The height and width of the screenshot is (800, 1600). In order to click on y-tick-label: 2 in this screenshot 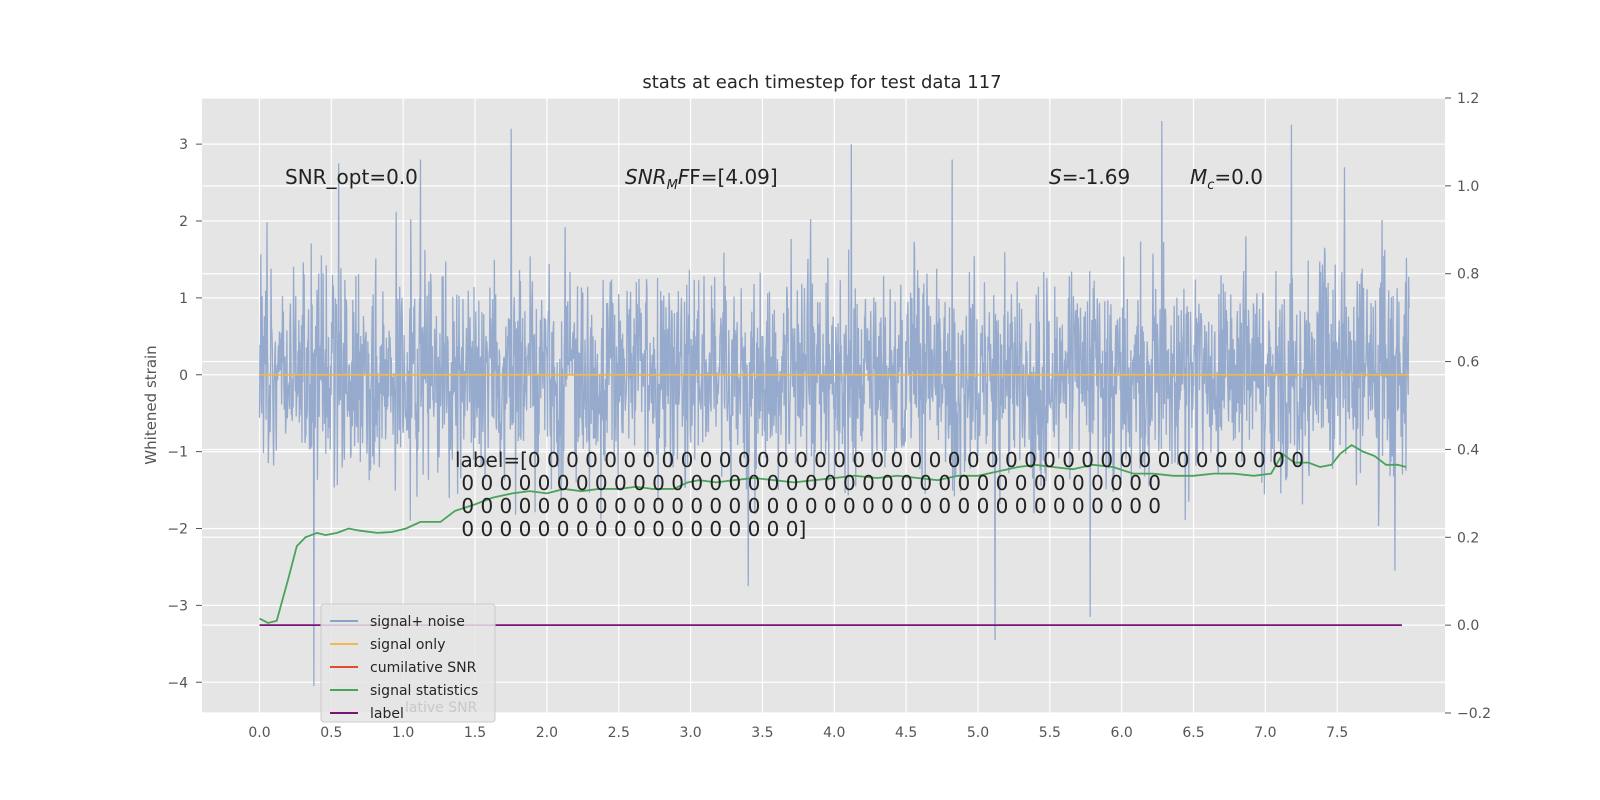, I will do `click(183, 222)`.